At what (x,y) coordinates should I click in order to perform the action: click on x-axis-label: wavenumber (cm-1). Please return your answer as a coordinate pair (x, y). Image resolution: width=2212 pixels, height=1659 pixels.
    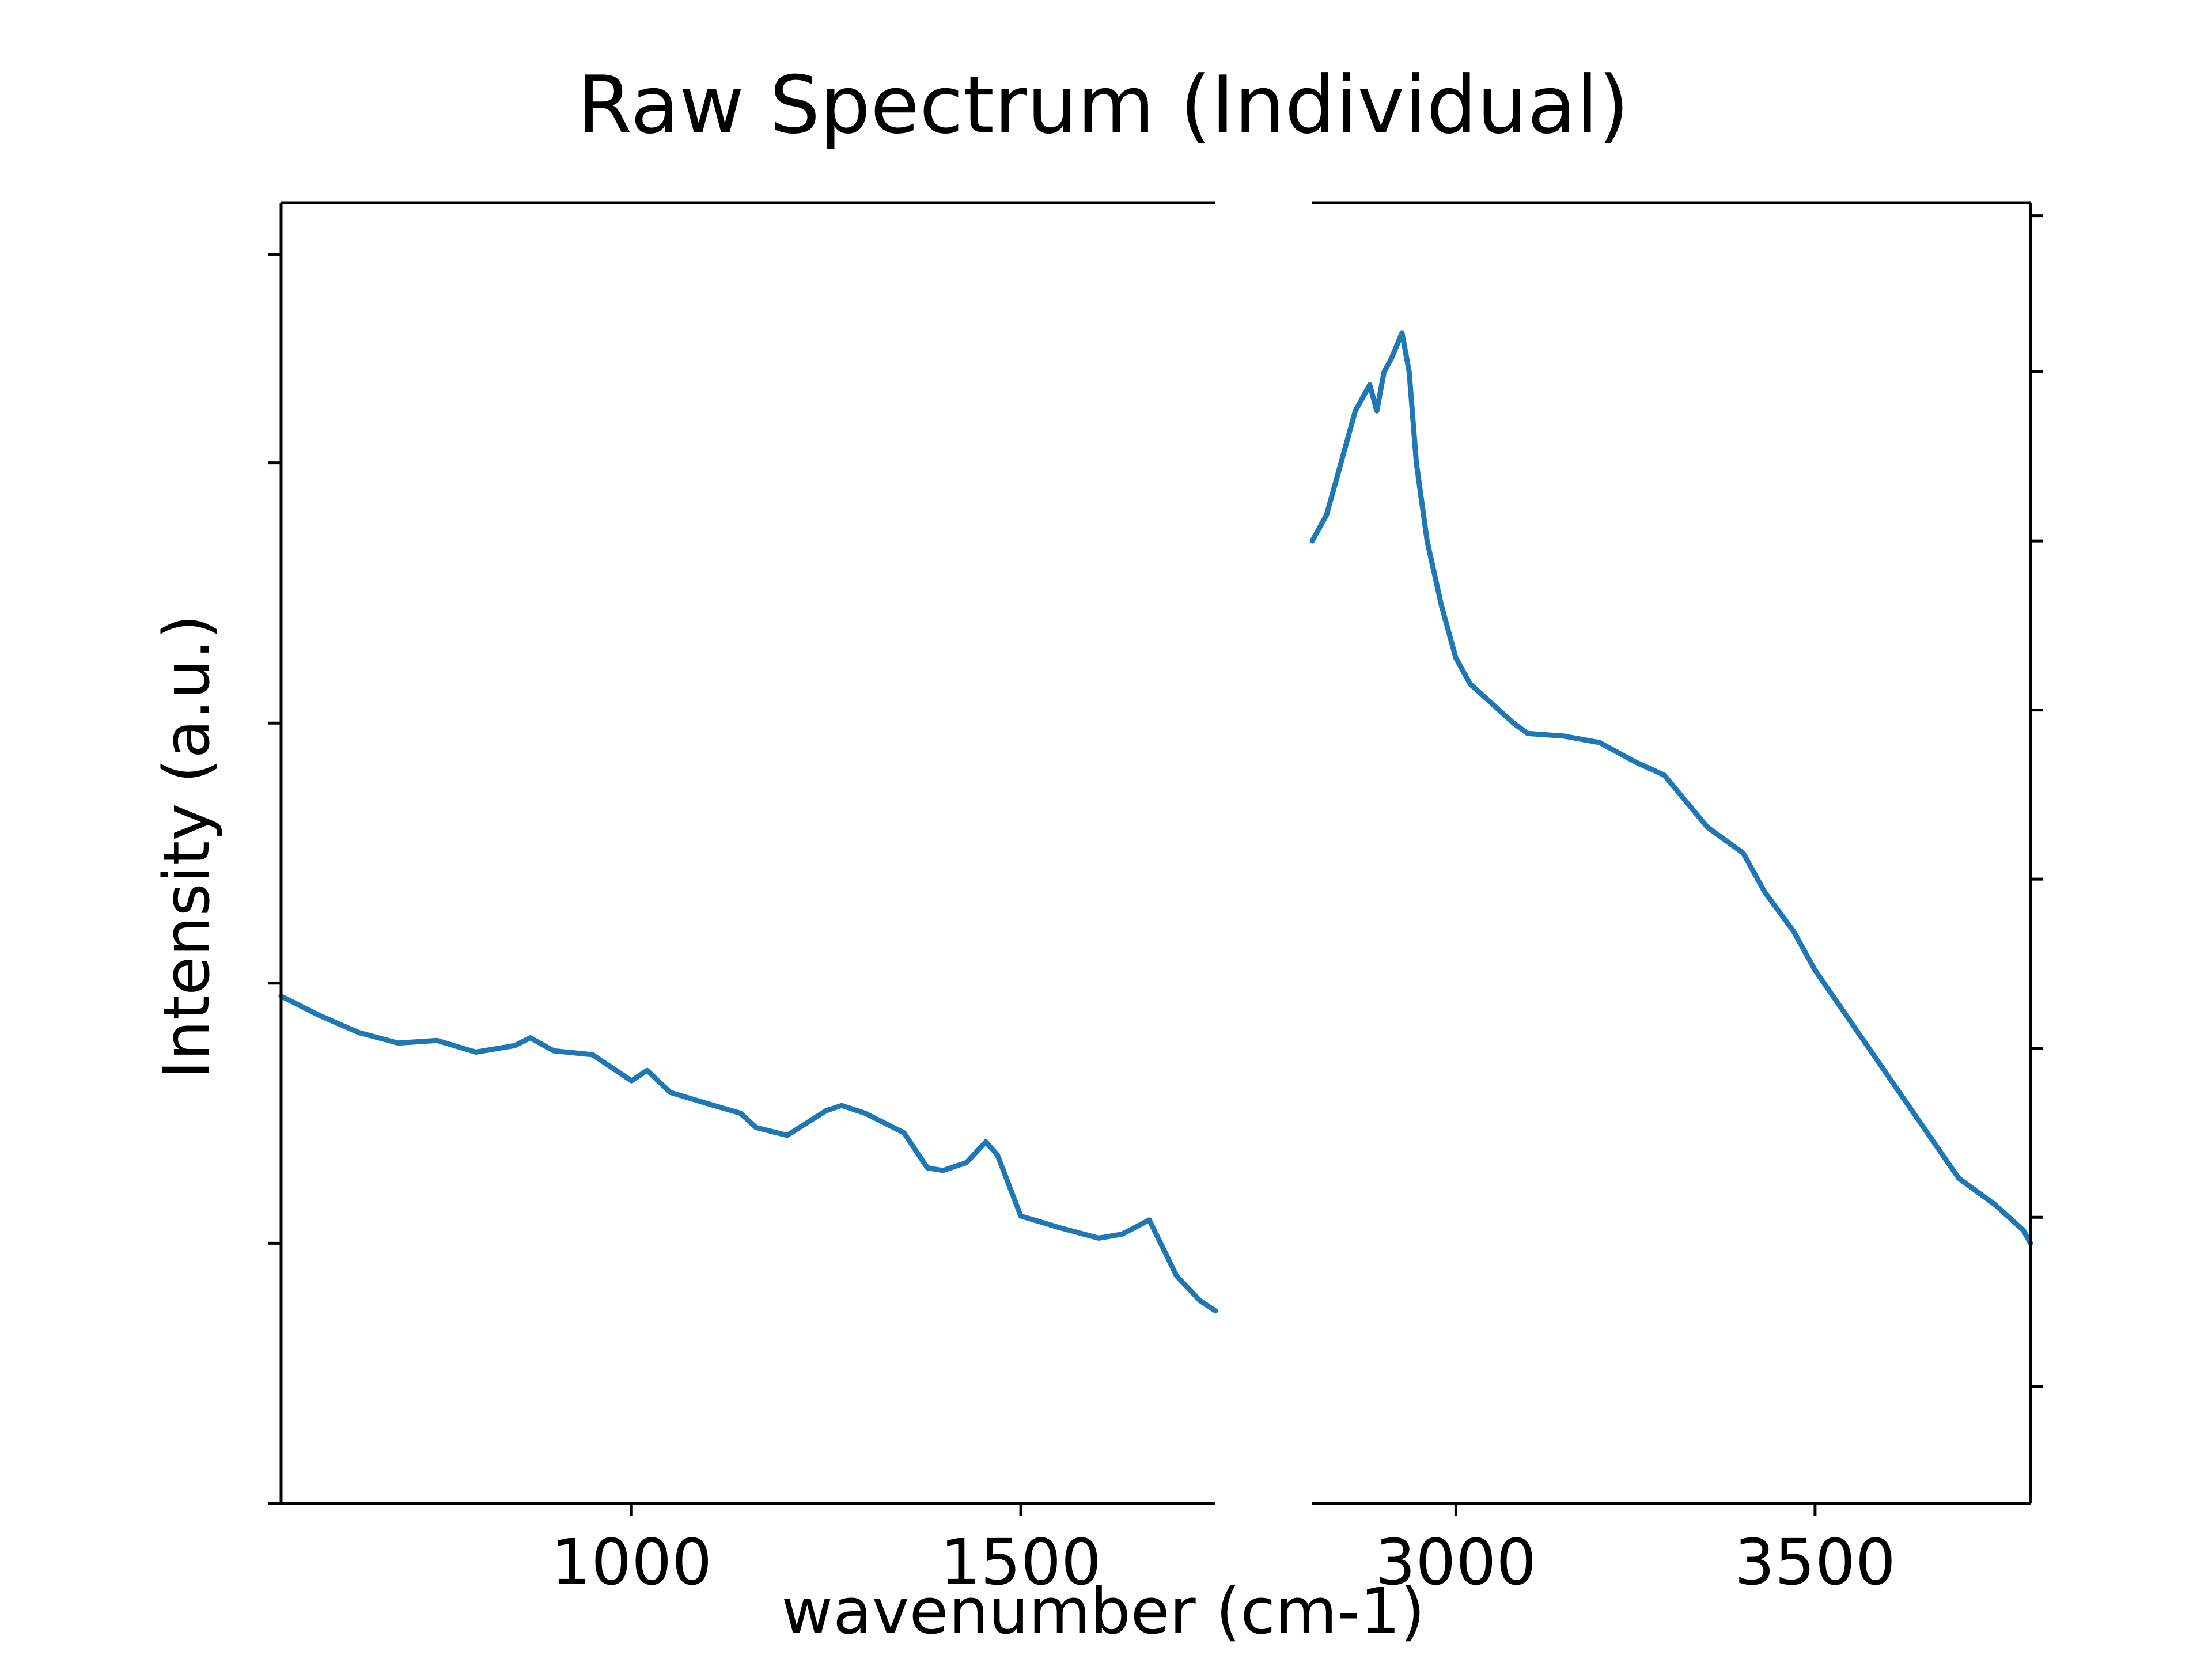
    Looking at the image, I should click on (1103, 1611).